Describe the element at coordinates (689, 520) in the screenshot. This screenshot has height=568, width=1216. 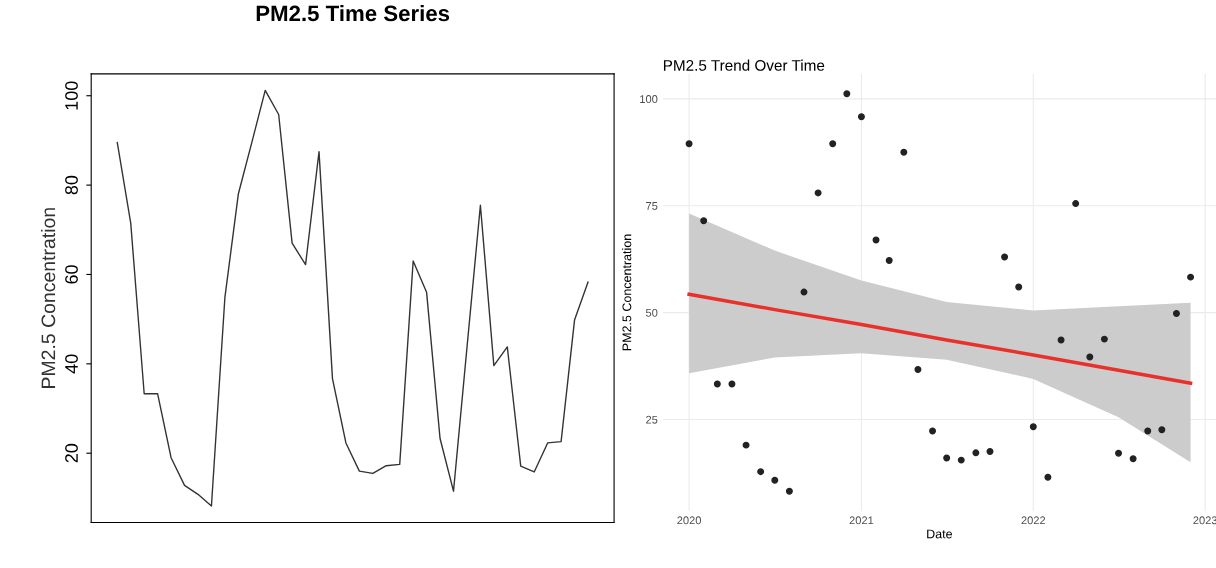
I see `x-tick-label: 2020` at that location.